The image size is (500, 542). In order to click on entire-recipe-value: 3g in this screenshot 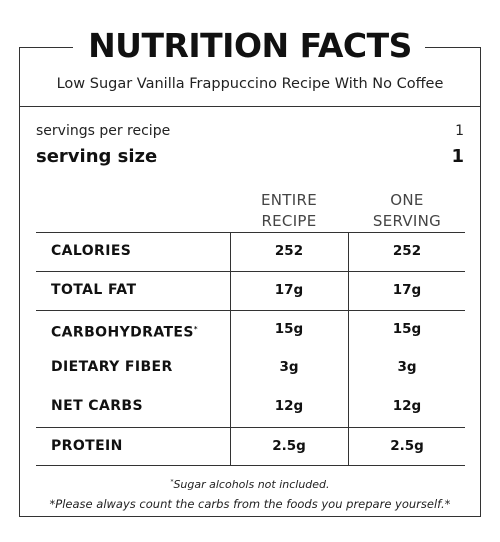, I will do `click(289, 367)`.